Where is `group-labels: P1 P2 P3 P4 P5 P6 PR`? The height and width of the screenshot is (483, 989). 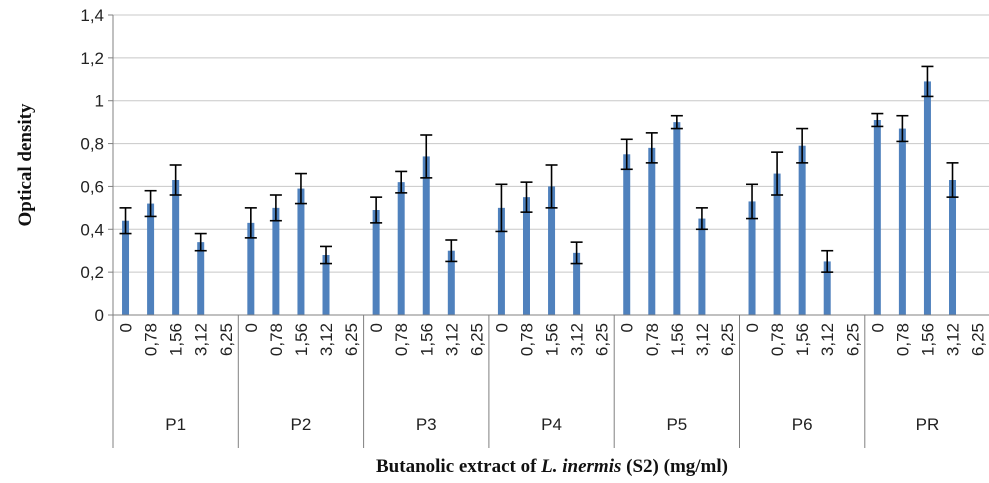 group-labels: P1 P2 P3 P4 P5 P6 PR is located at coordinates (552, 424).